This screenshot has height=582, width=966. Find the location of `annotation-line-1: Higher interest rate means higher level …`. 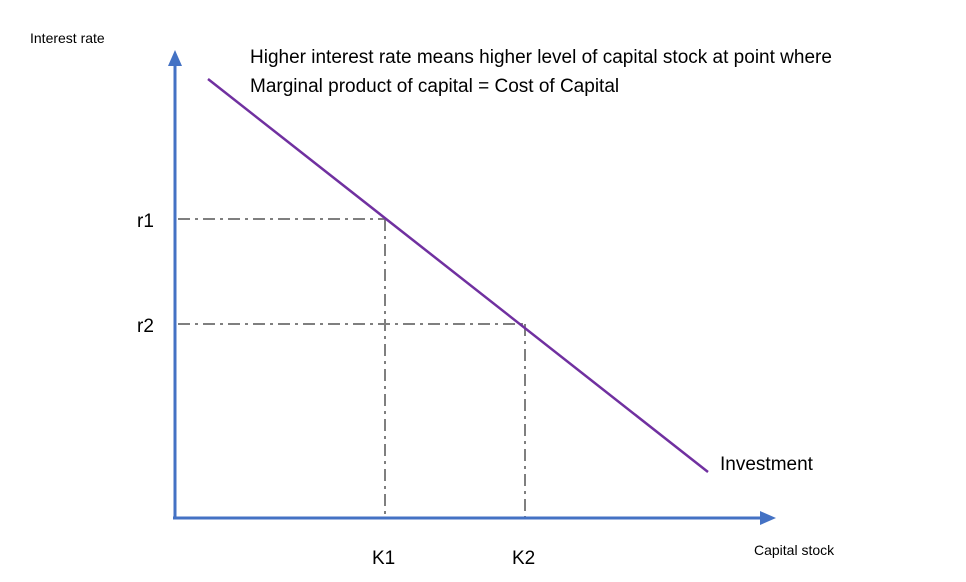

annotation-line-1: Higher interest rate means higher level … is located at coordinates (541, 57).